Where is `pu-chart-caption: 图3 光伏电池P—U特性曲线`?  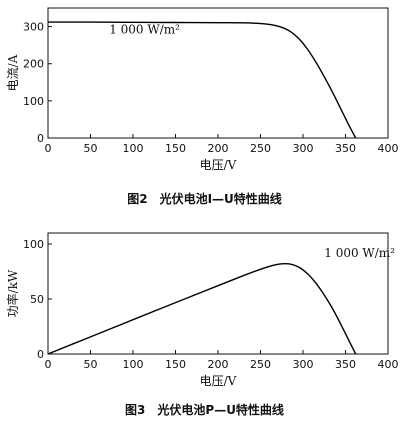
pu-chart-caption: 图3 光伏电池P—U特性曲线 is located at coordinates (204, 410).